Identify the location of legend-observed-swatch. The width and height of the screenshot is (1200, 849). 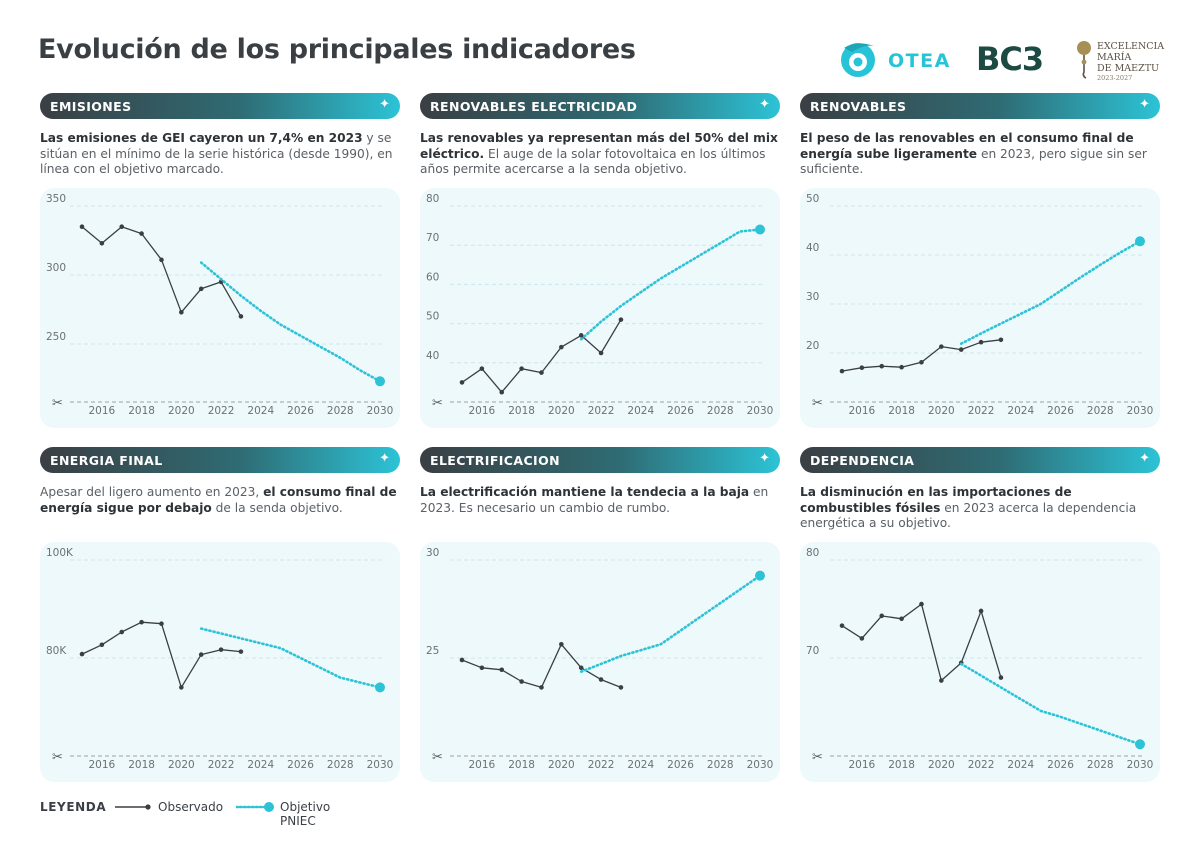
(133, 807).